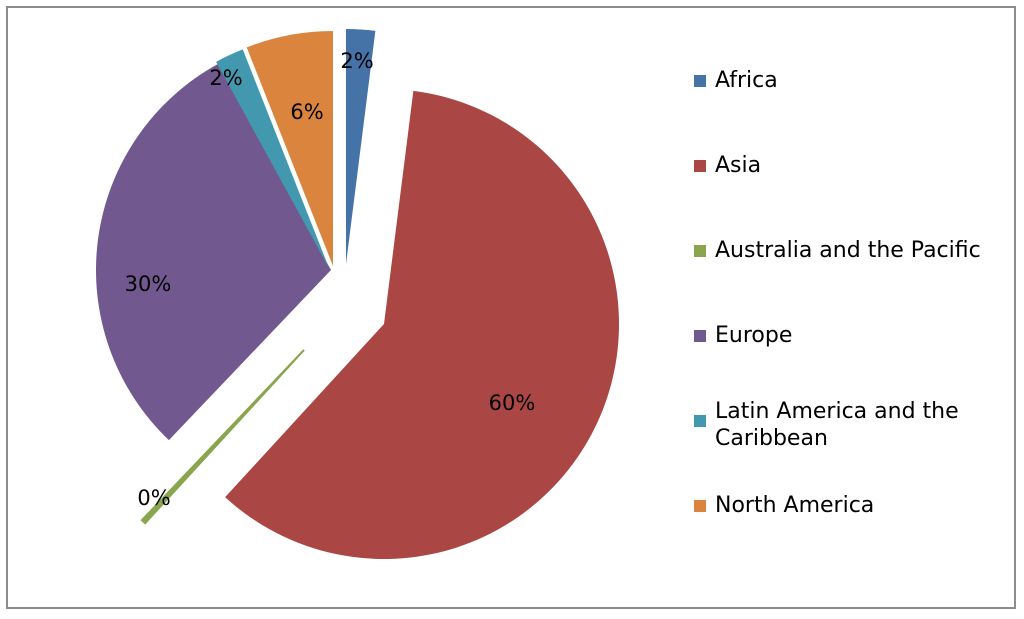 The width and height of the screenshot is (1024, 619). Describe the element at coordinates (794, 505) in the screenshot. I see `legend-label-north-america: North America` at that location.